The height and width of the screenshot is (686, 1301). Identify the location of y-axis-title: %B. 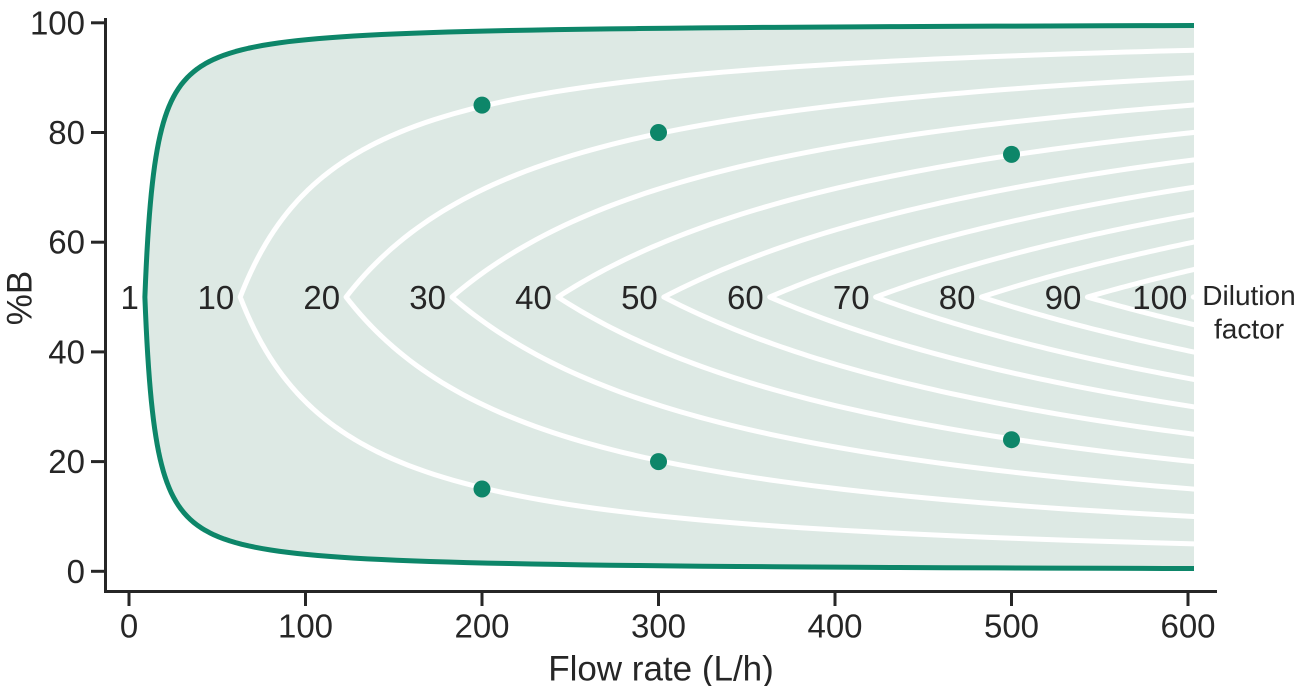
(20, 298).